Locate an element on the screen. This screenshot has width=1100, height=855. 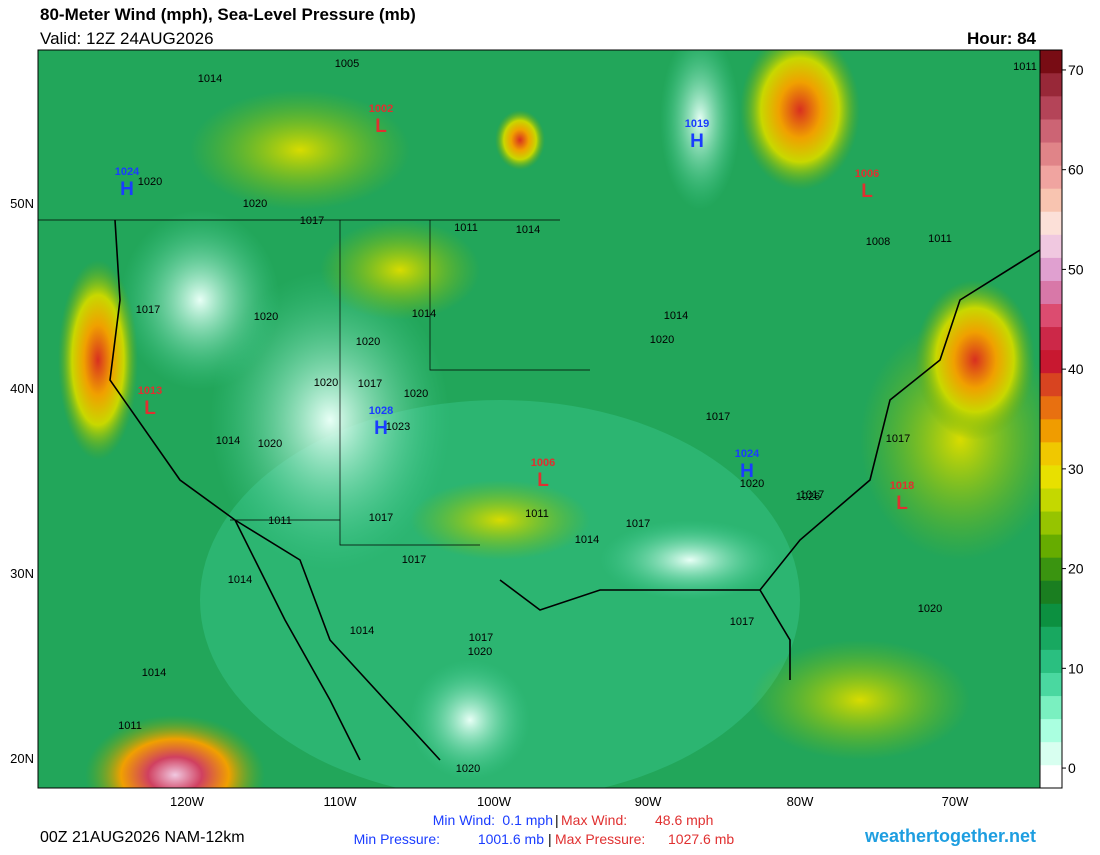
colorbar-tick-label: 30 is located at coordinates (1076, 469).